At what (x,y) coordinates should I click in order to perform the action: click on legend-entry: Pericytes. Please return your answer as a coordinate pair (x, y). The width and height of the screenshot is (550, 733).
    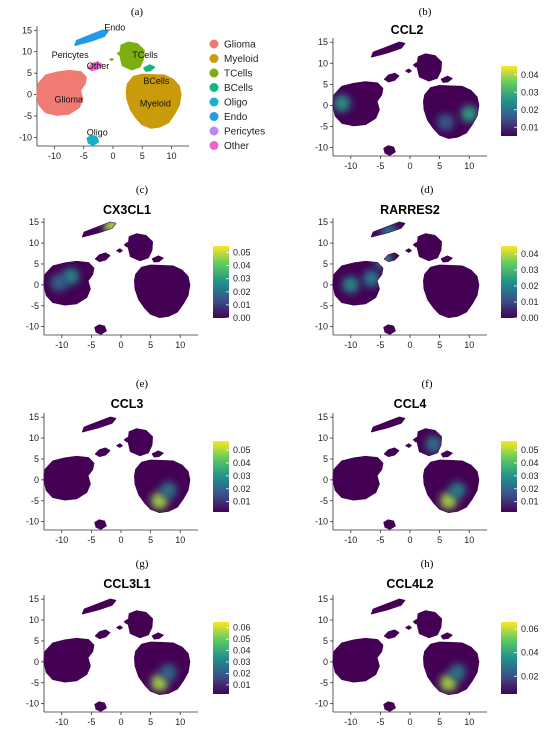
    Looking at the image, I should click on (244, 132).